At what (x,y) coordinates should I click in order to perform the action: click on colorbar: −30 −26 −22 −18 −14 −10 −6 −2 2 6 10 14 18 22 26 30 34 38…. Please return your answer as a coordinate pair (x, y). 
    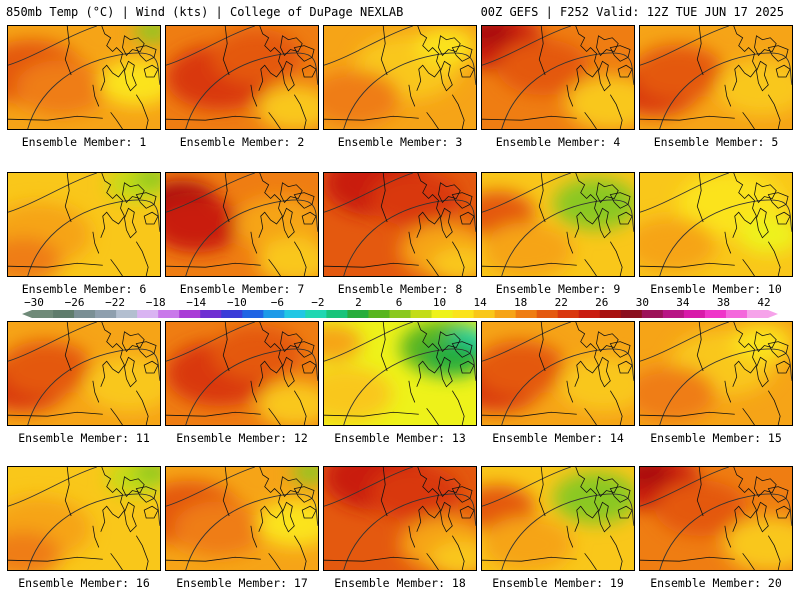
    Looking at the image, I should click on (400, 308).